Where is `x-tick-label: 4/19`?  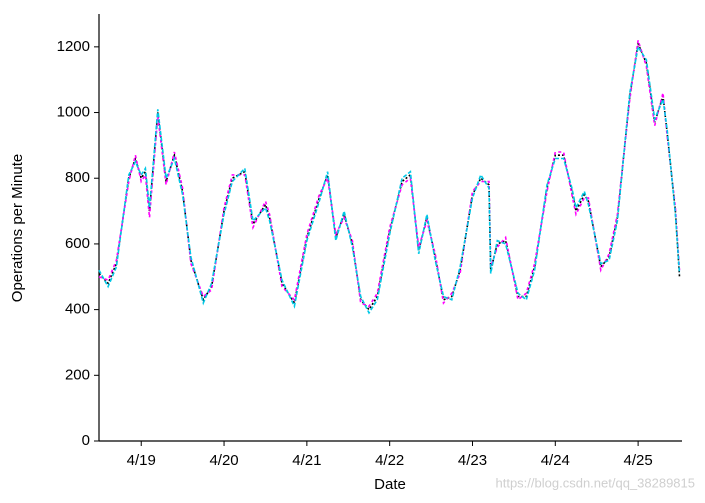
x-tick-label: 4/19 is located at coordinates (141, 460).